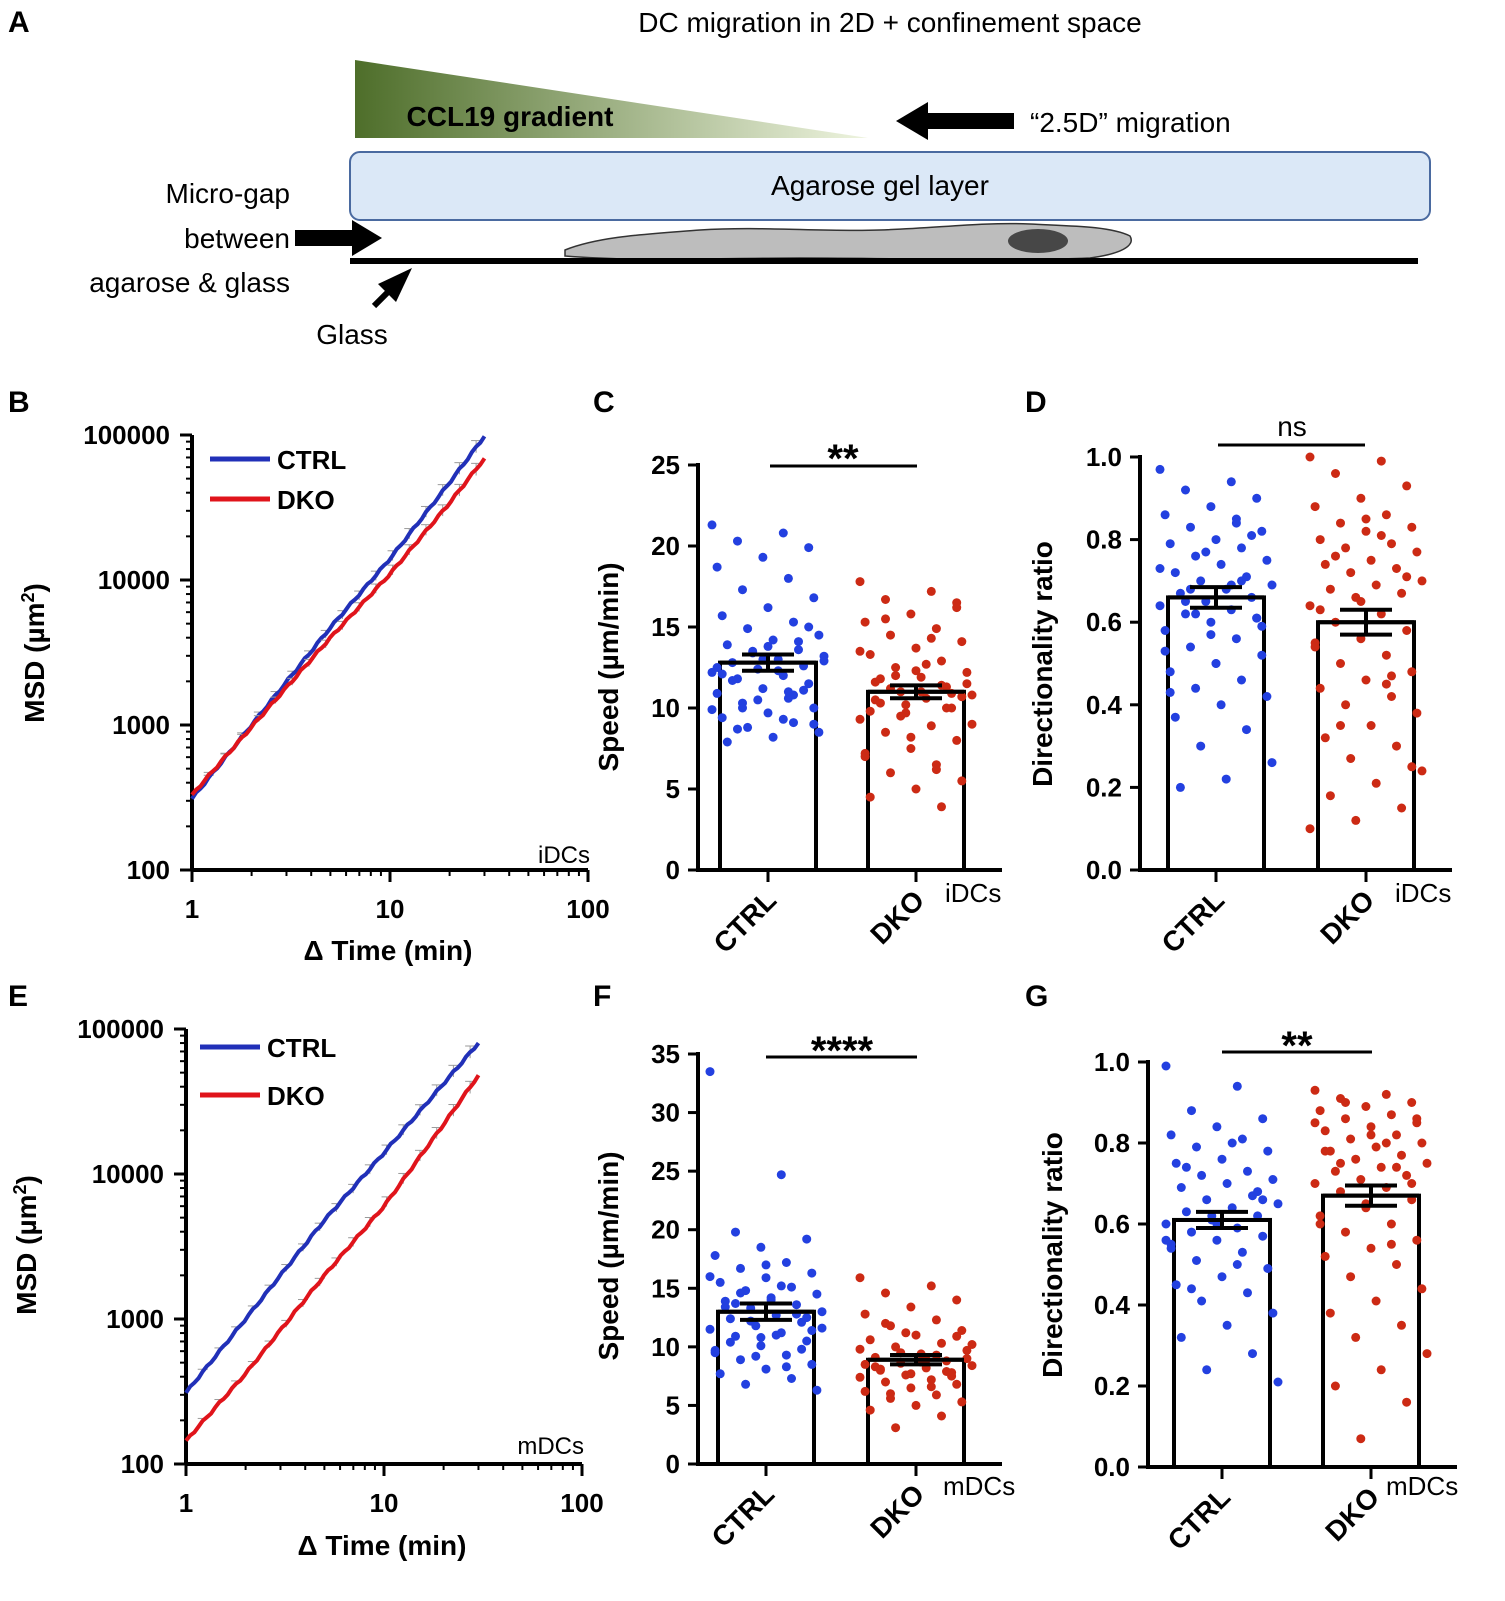  Describe the element at coordinates (34, 653) in the screenshot. I see `panel-b-y-label: MSD (µm2)` at that location.